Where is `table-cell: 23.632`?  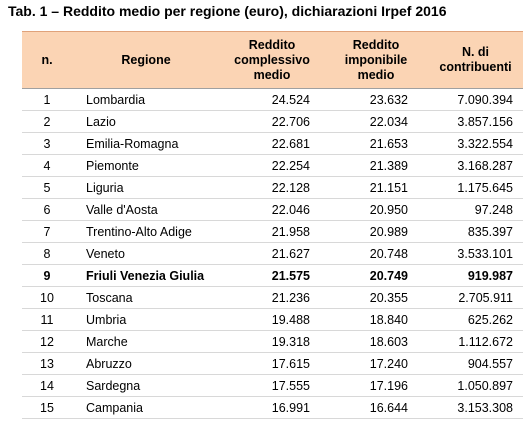
table-cell: 23.632 is located at coordinates (376, 99).